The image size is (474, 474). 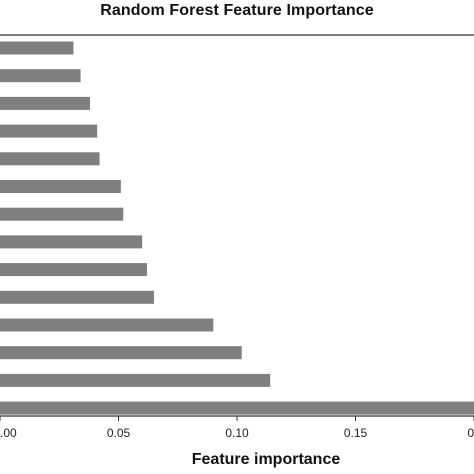 I want to click on x-tick-label-3: 0.10, so click(x=237, y=433).